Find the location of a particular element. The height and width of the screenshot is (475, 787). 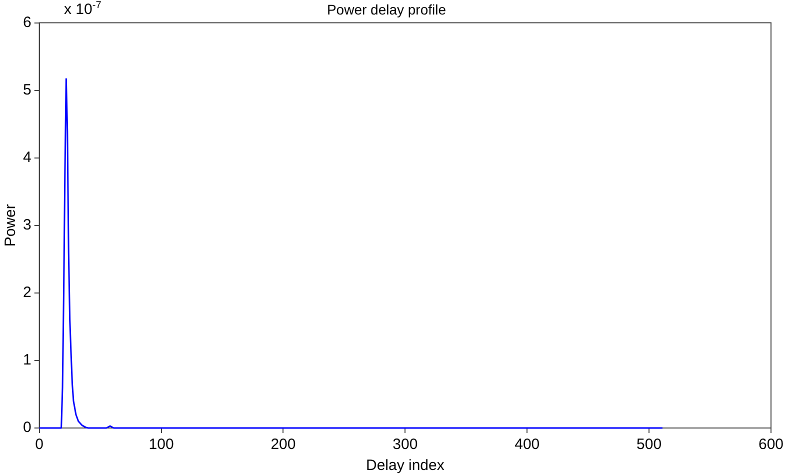

y-tick-label: 3 is located at coordinates (27, 225).